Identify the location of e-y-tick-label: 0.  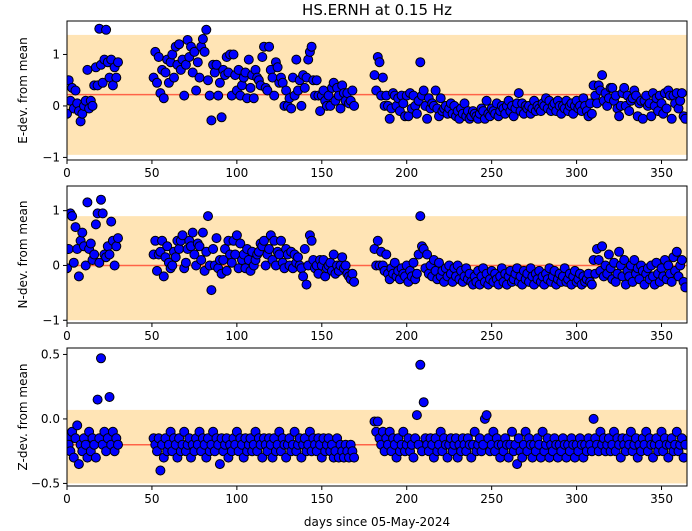
(56, 106).